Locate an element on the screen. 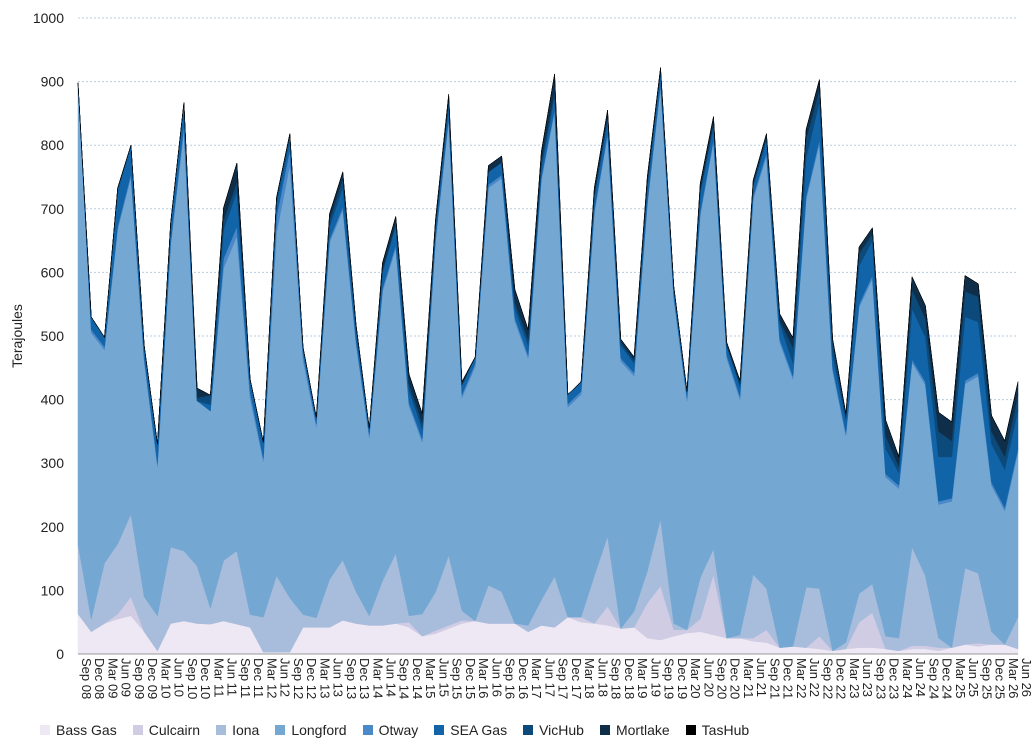  legend-item: SEA Gas is located at coordinates (470, 730).